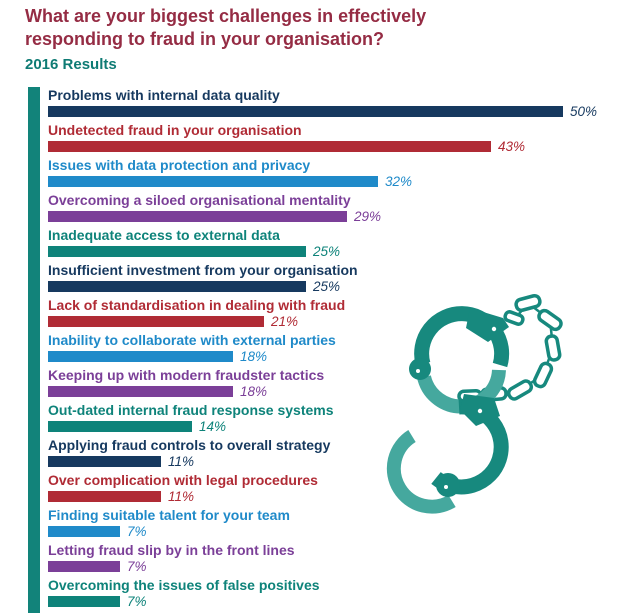 This screenshot has height=613, width=642. I want to click on bar-value: 14%, so click(213, 426).